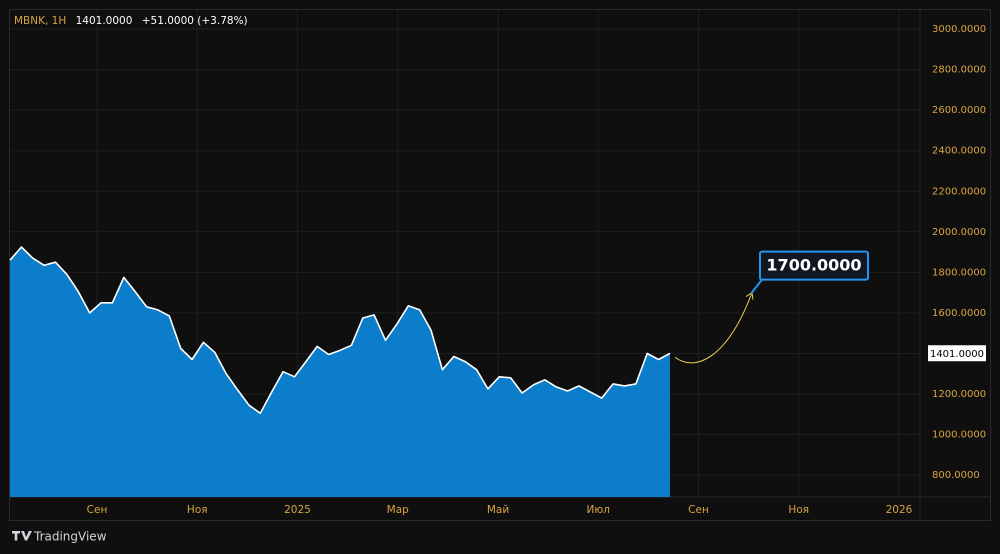 Image resolution: width=1000 pixels, height=554 pixels. I want to click on brand: TradingView, so click(70, 537).